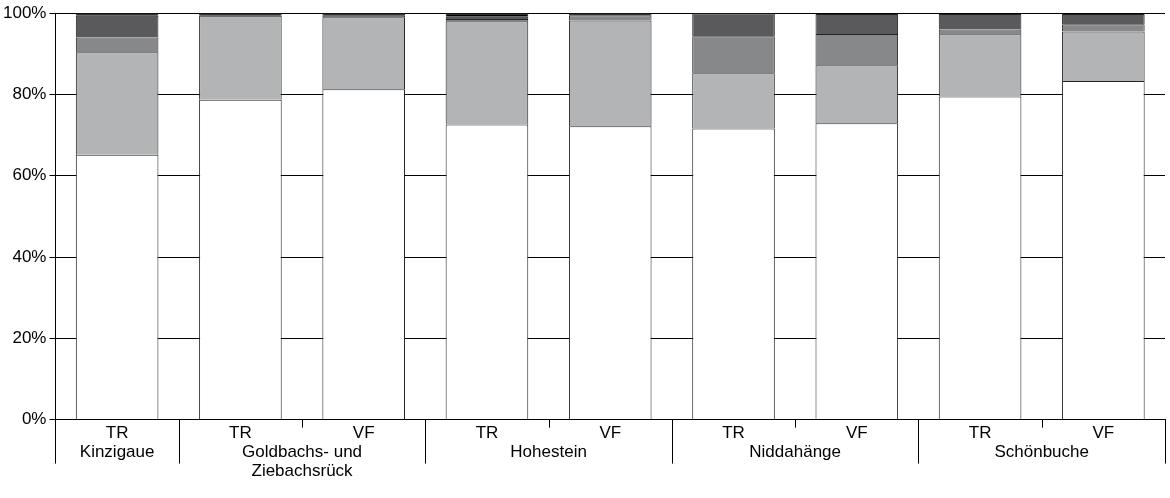 Image resolution: width=1170 pixels, height=498 pixels. Describe the element at coordinates (34, 419) in the screenshot. I see `y-tick-label: 0%` at that location.